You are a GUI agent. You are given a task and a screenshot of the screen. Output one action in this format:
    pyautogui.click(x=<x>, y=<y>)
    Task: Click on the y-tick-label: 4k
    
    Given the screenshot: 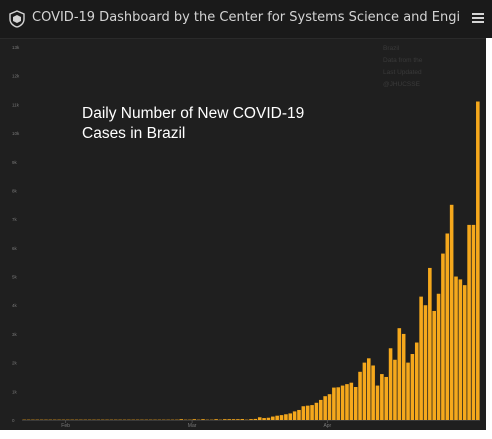 What is the action you would take?
    pyautogui.click(x=15, y=305)
    